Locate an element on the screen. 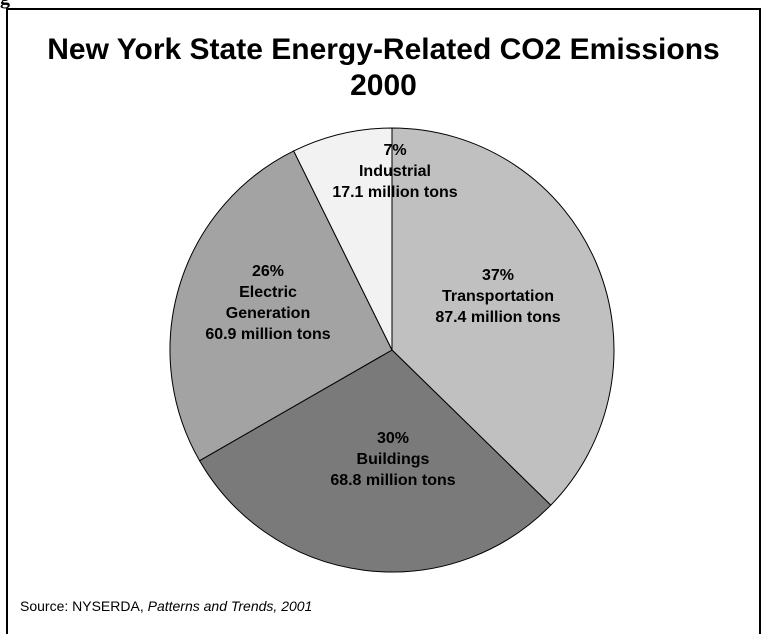 This screenshot has height=634, width=767. slice-label-transportation: 37% Transportation 87.4 million tons is located at coordinates (497, 296).